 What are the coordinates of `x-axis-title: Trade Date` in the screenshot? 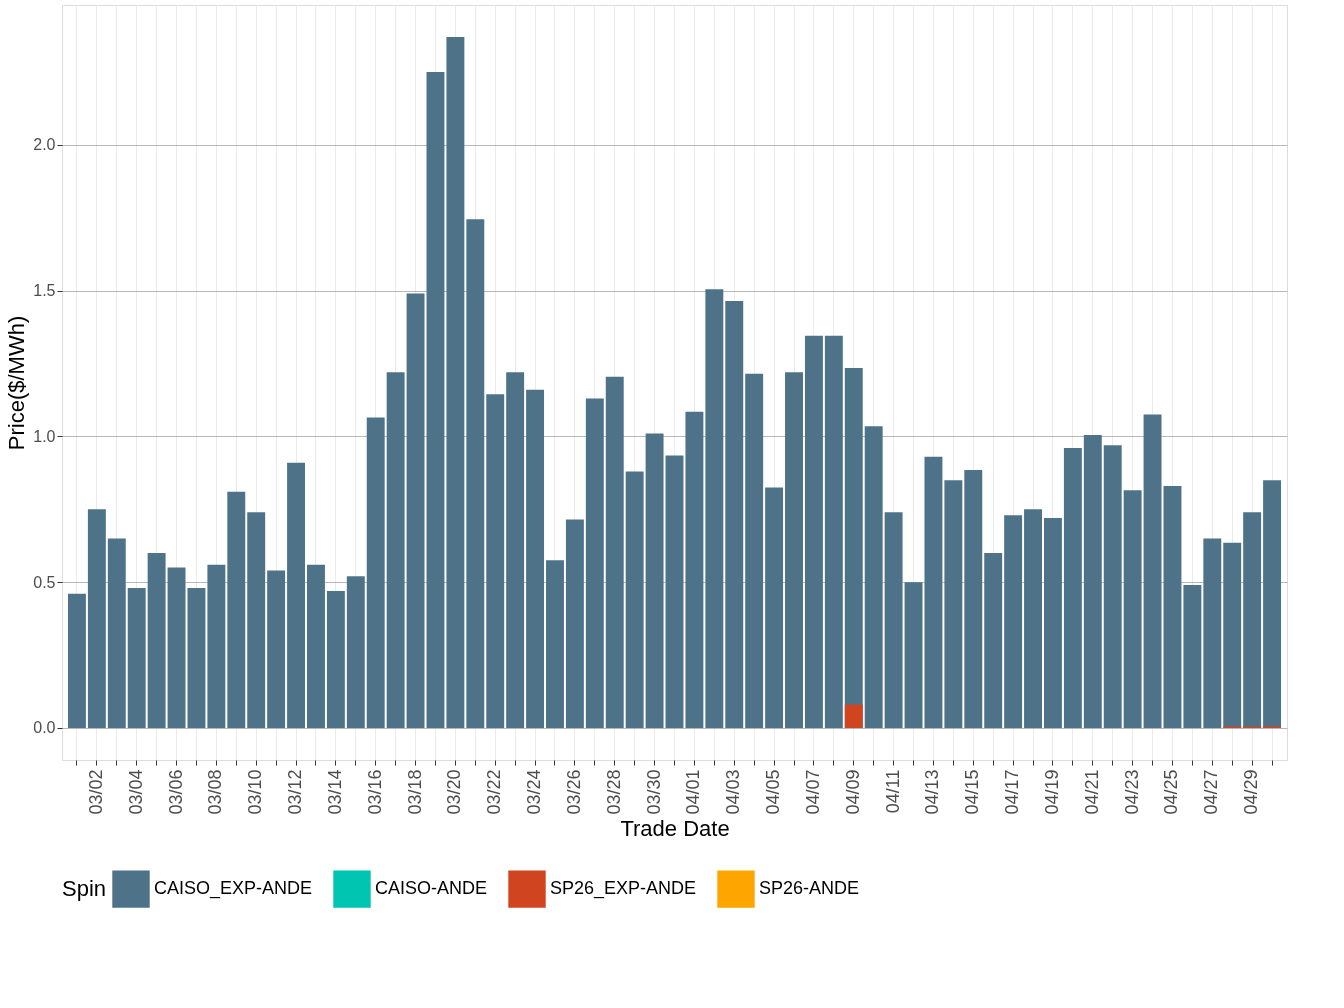 It's located at (675, 828).